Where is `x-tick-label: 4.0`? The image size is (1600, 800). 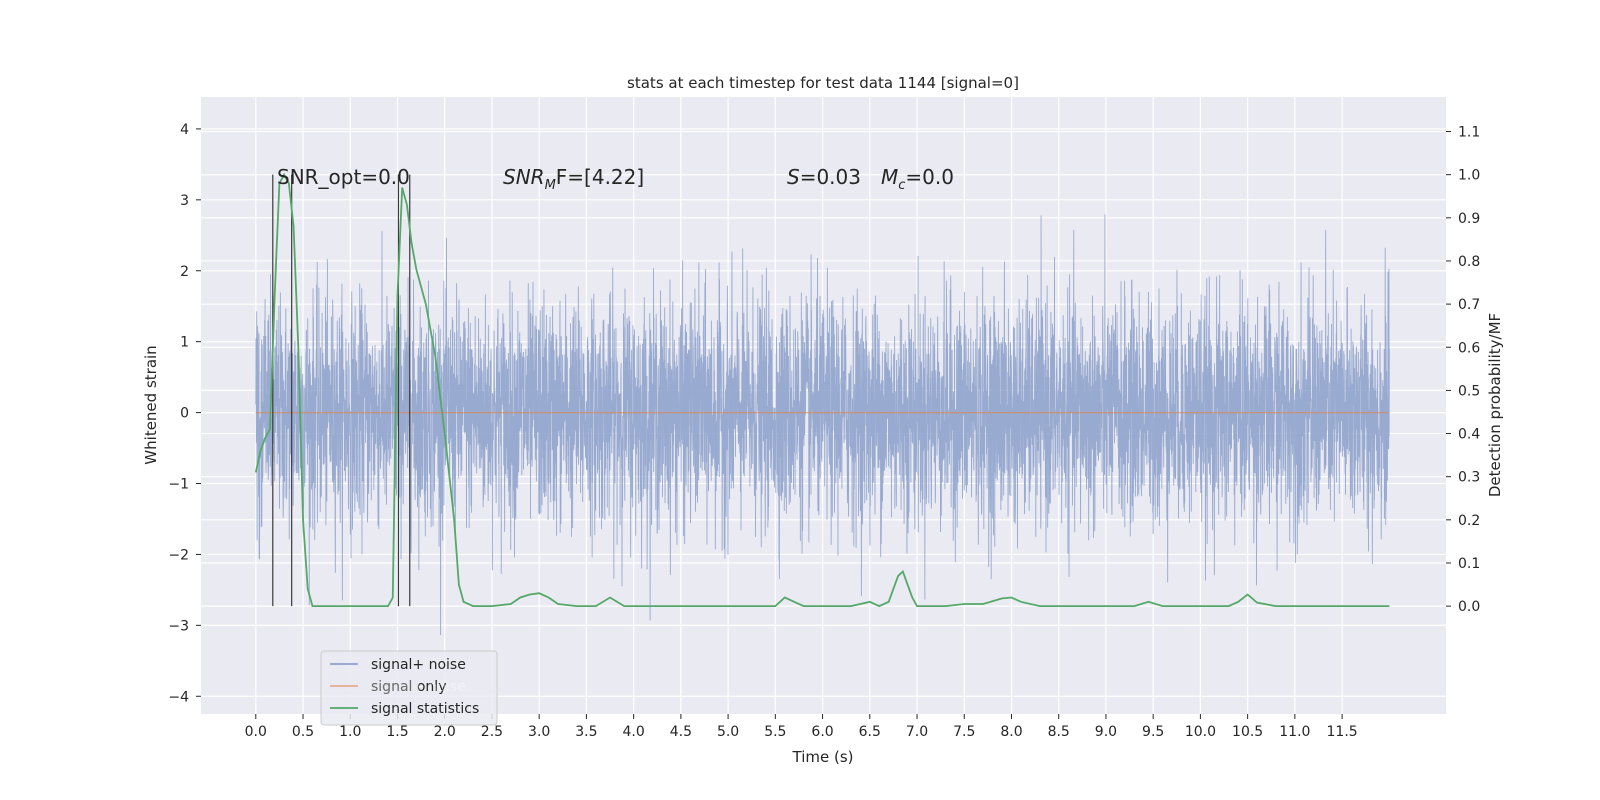
x-tick-label: 4.0 is located at coordinates (633, 732).